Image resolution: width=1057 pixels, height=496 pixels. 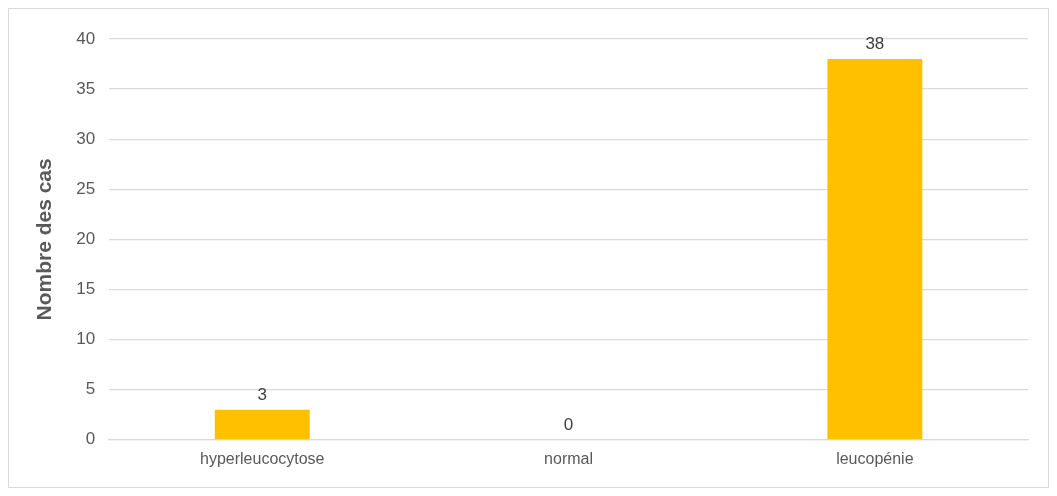 I want to click on y-tick-label: 30, so click(x=86, y=138).